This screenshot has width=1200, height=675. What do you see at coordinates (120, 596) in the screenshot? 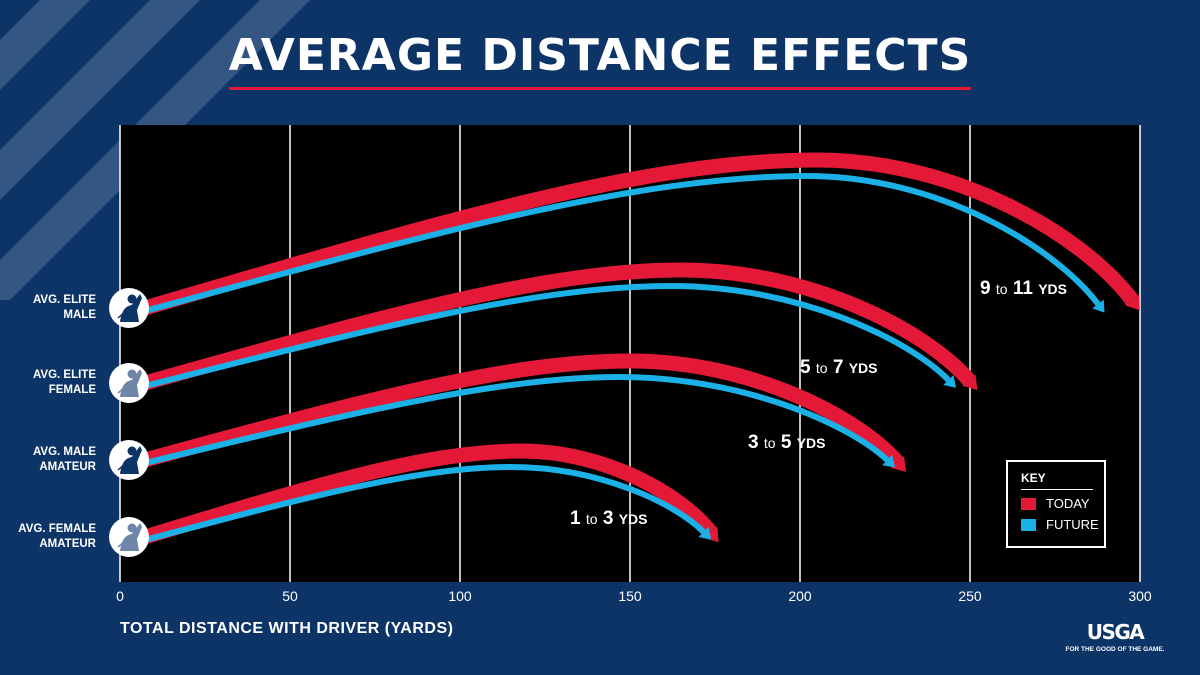
I see `x-tick-label: 0` at bounding box center [120, 596].